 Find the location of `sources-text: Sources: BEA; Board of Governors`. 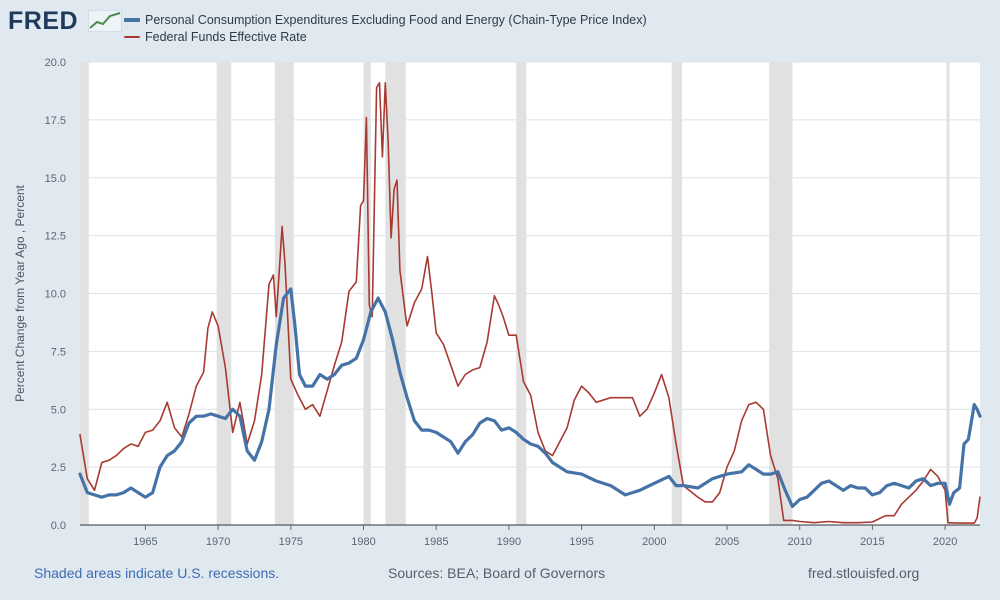

sources-text: Sources: BEA; Board of Governors is located at coordinates (497, 573).